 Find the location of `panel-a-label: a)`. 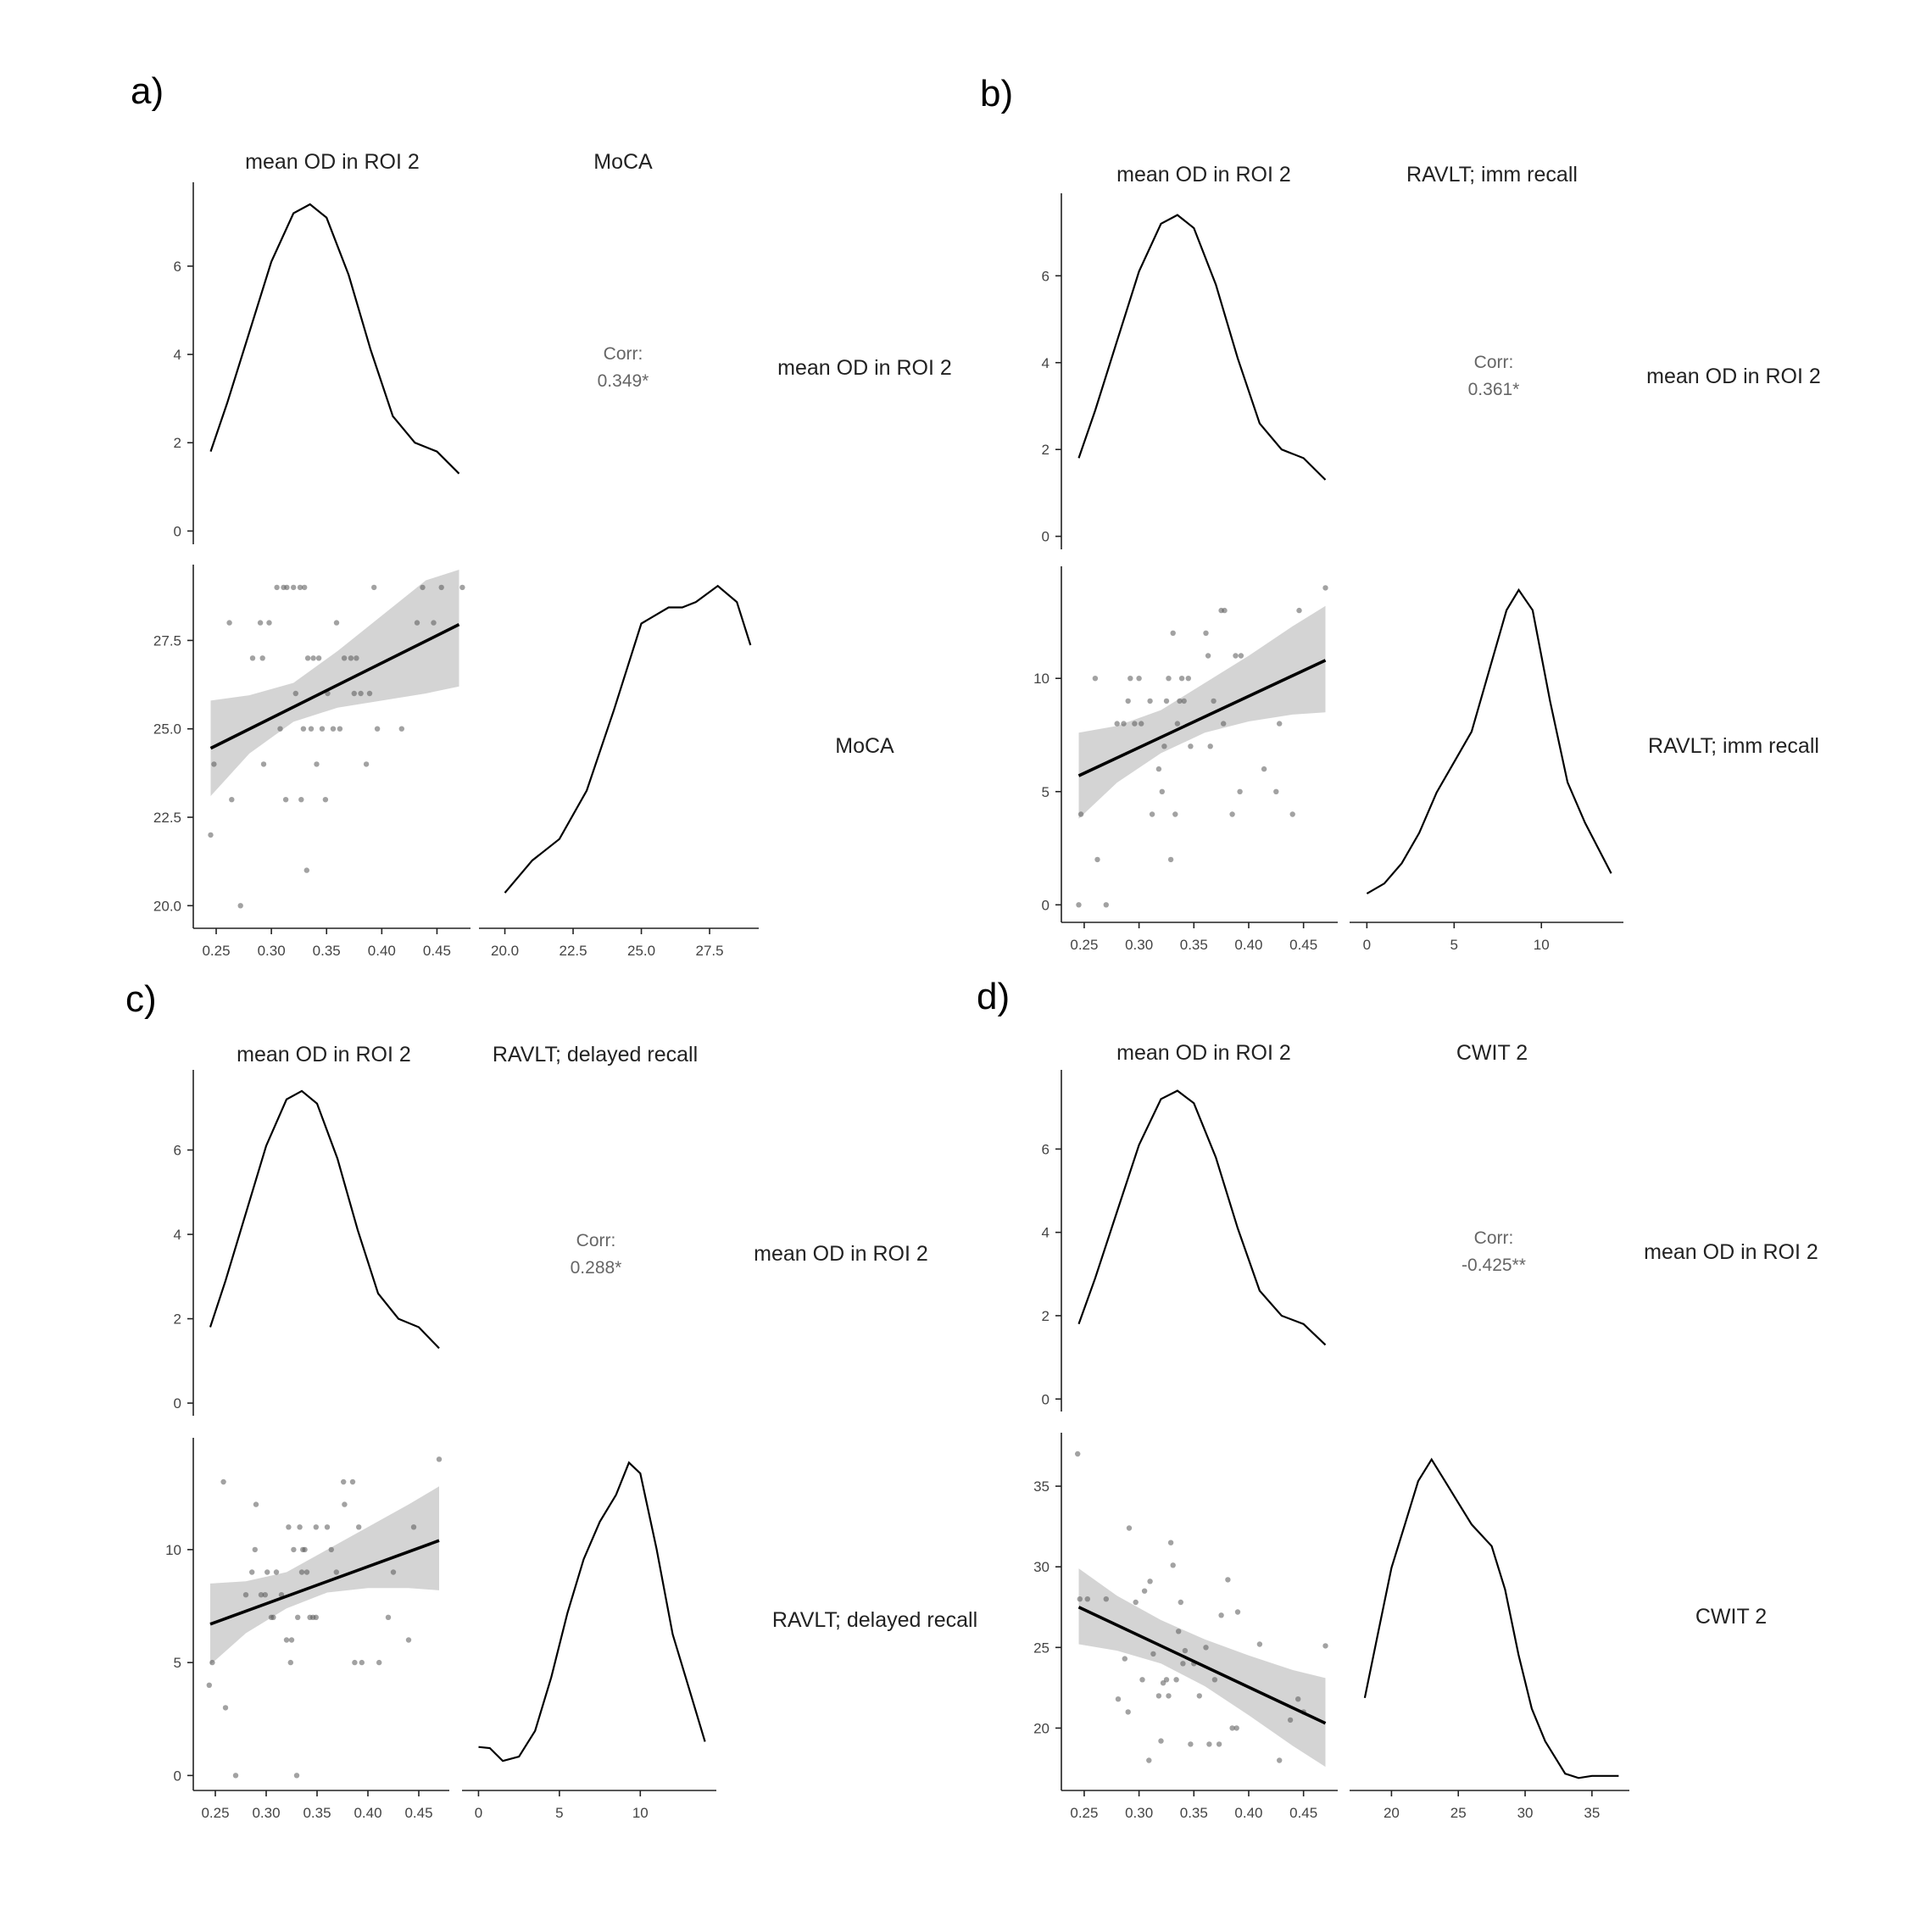

panel-a-label: a) is located at coordinates (147, 91).